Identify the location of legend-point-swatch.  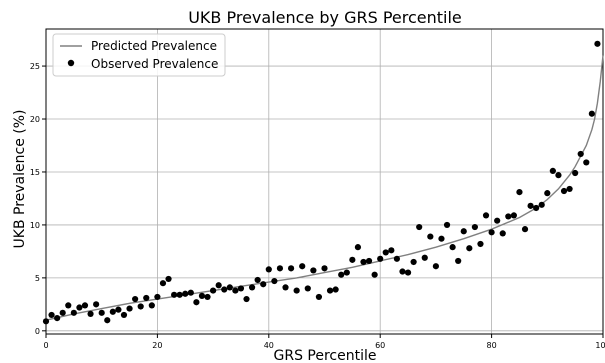
(71, 63).